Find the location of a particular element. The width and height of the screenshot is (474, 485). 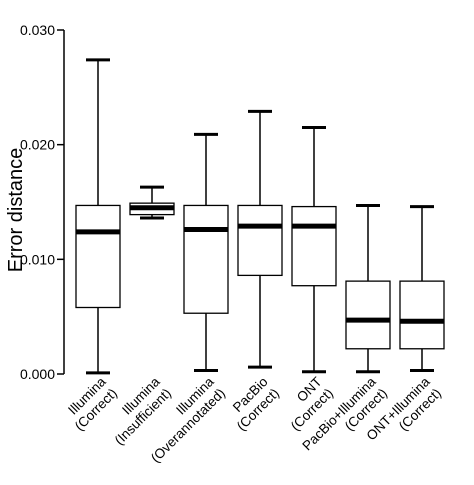

y-tick-label: 0.020 is located at coordinates (37, 145).